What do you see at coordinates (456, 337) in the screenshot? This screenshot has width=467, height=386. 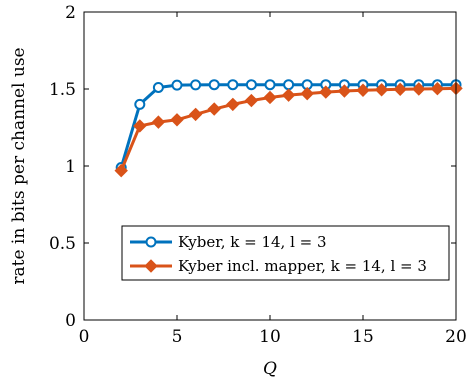 I see `x-tick-label: 20` at bounding box center [456, 337].